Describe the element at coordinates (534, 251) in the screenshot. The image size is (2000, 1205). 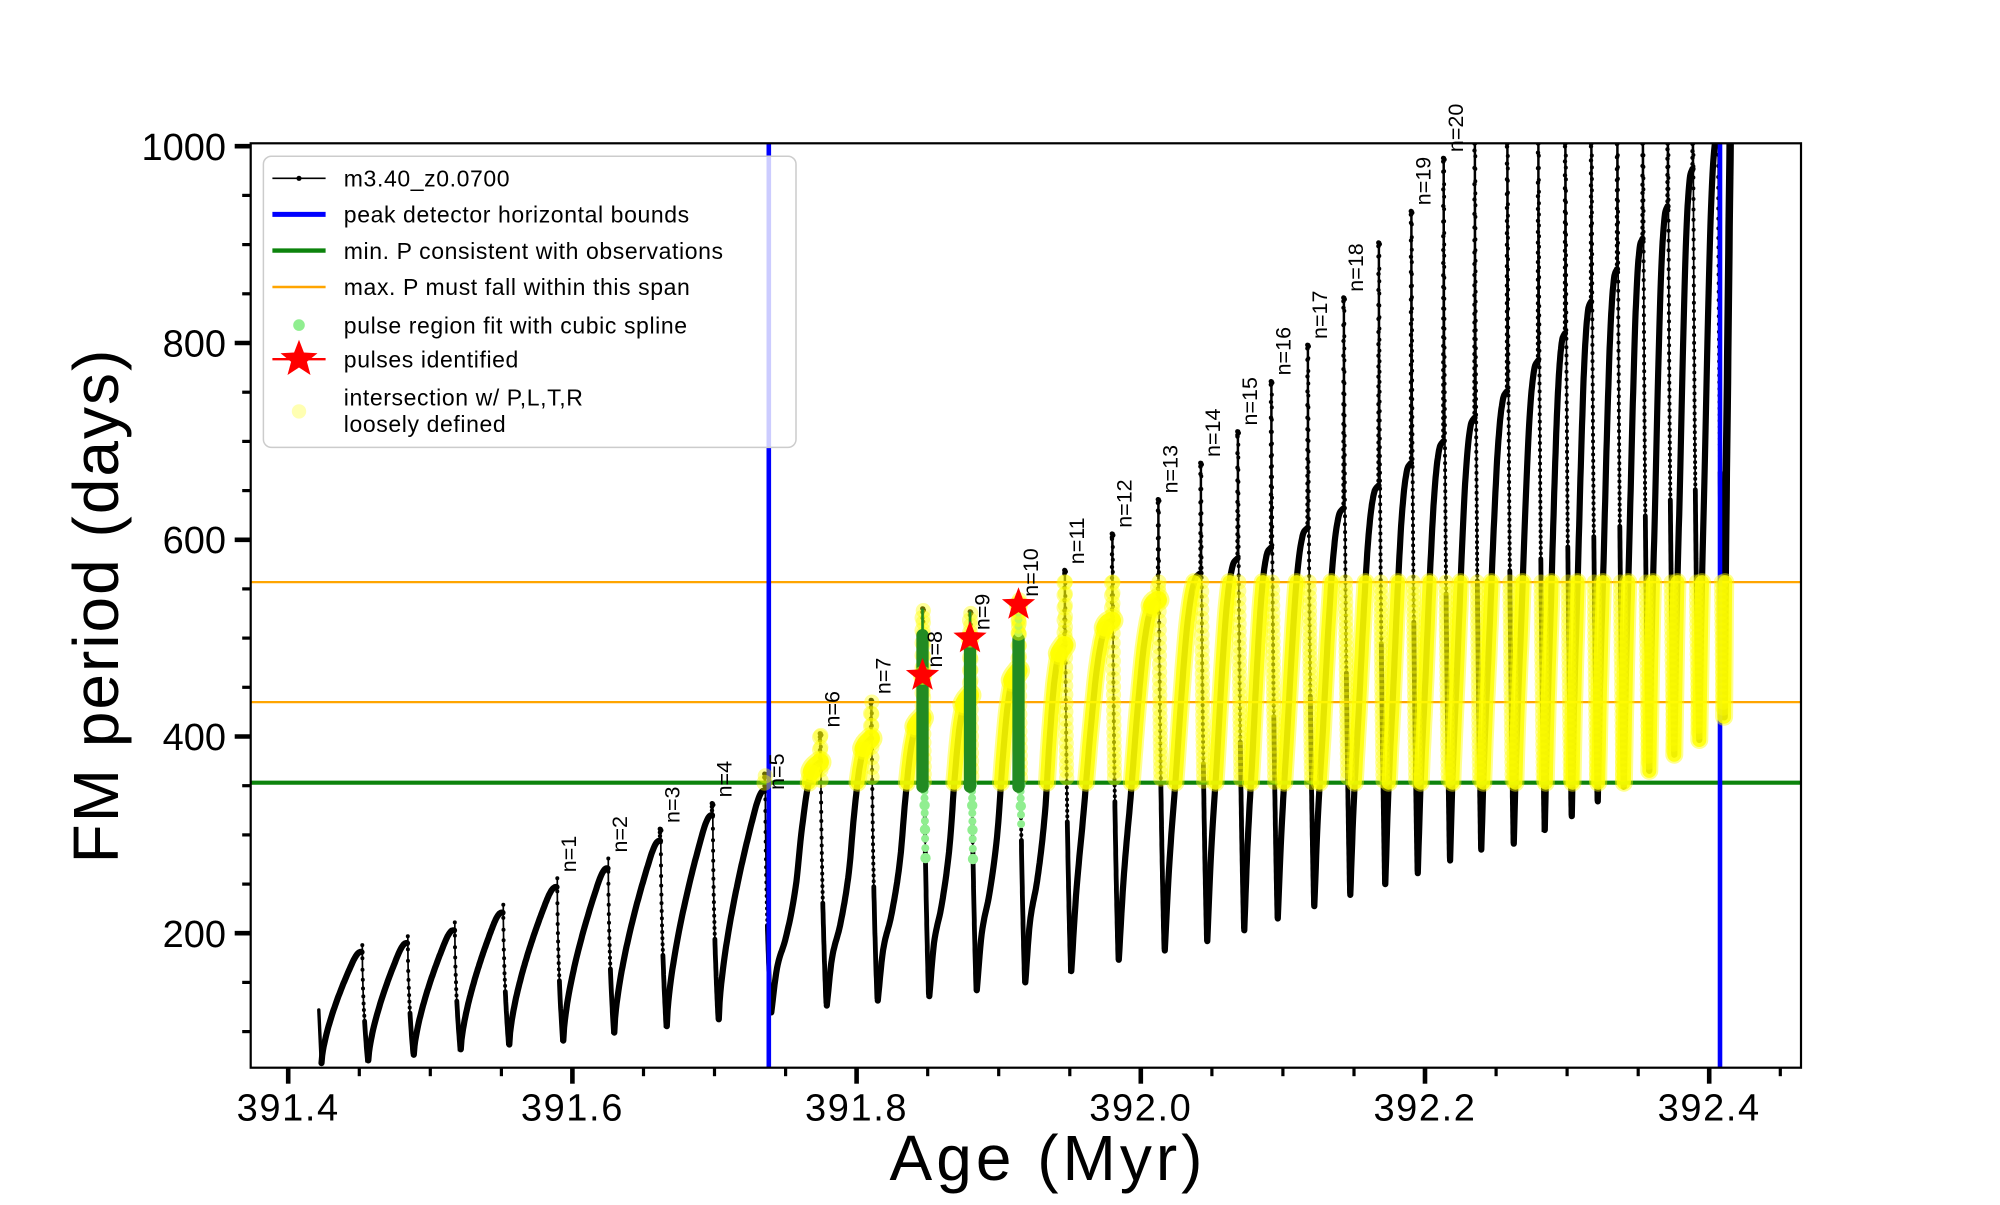
I see `svg-text:min. P consistent with observa: min. P consistent with observations` at that location.